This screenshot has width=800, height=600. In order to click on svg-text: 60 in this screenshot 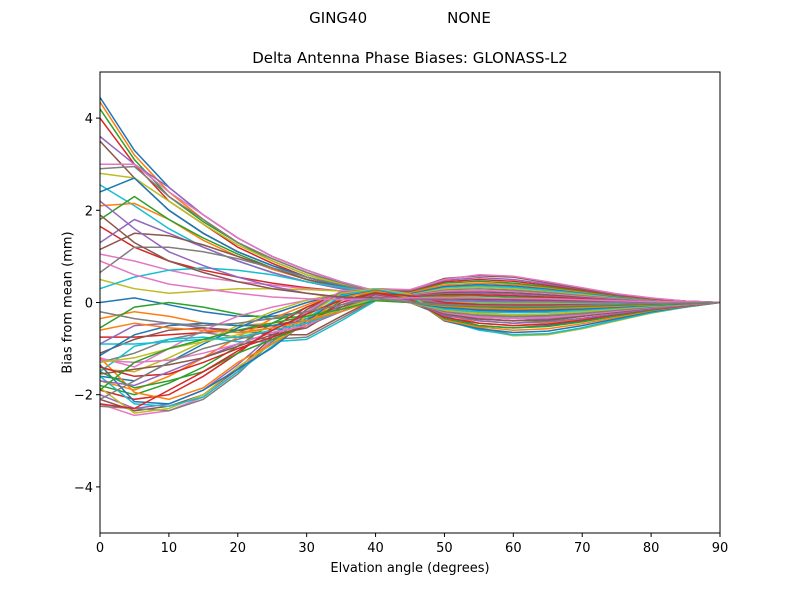, I will do `click(513, 548)`.